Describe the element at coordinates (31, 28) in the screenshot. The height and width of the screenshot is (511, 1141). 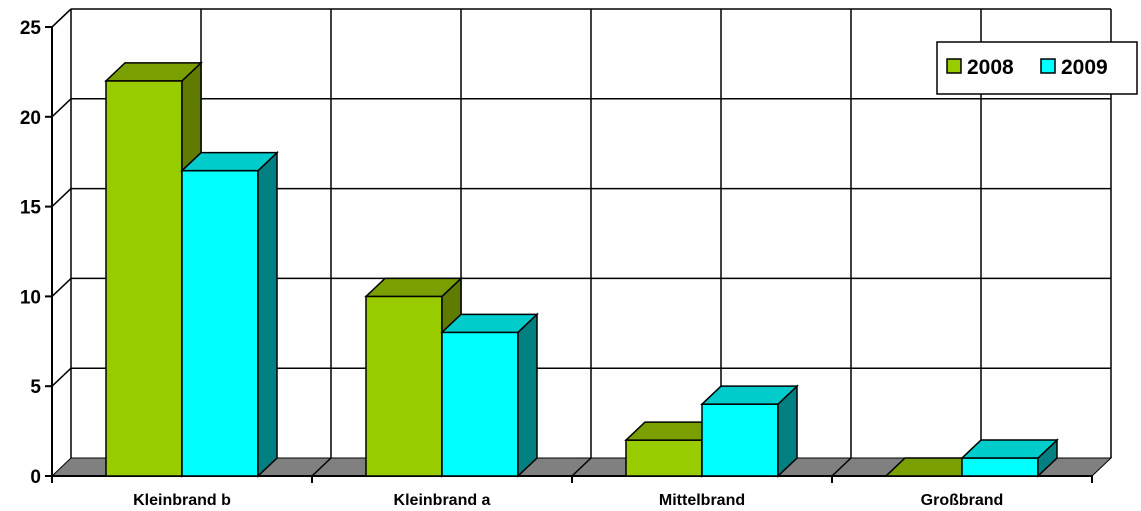
I see `y-tick-label: 25` at that location.